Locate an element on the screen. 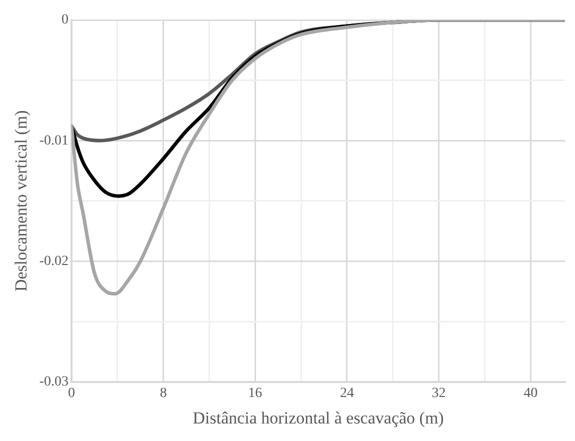 The height and width of the screenshot is (441, 575). y-axis-title: Deslocamento vertical (m) is located at coordinates (21, 201).